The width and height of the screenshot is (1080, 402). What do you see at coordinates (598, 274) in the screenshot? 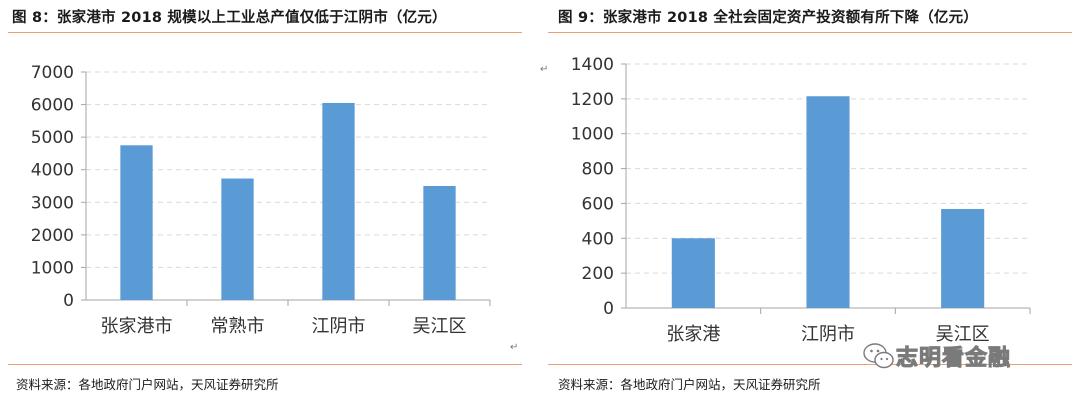
I see `y-tick-label: 200` at bounding box center [598, 274].